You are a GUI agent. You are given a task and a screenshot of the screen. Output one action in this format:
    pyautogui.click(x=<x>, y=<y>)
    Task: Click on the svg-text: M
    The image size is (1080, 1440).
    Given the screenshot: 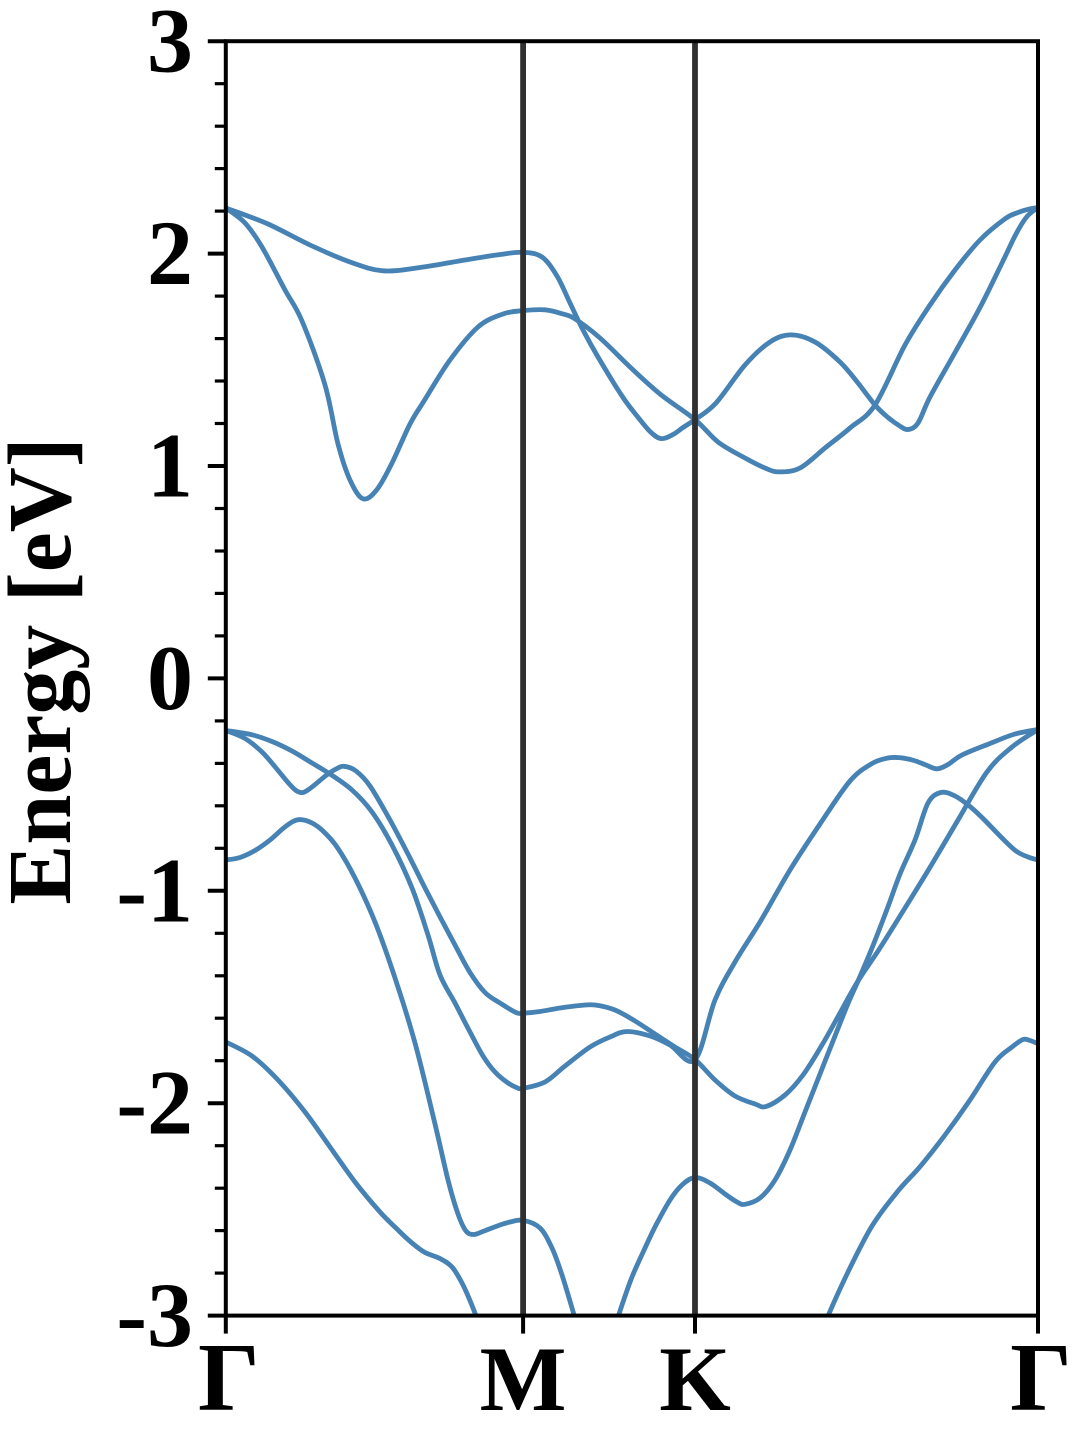 What is the action you would take?
    pyautogui.click(x=523, y=1379)
    